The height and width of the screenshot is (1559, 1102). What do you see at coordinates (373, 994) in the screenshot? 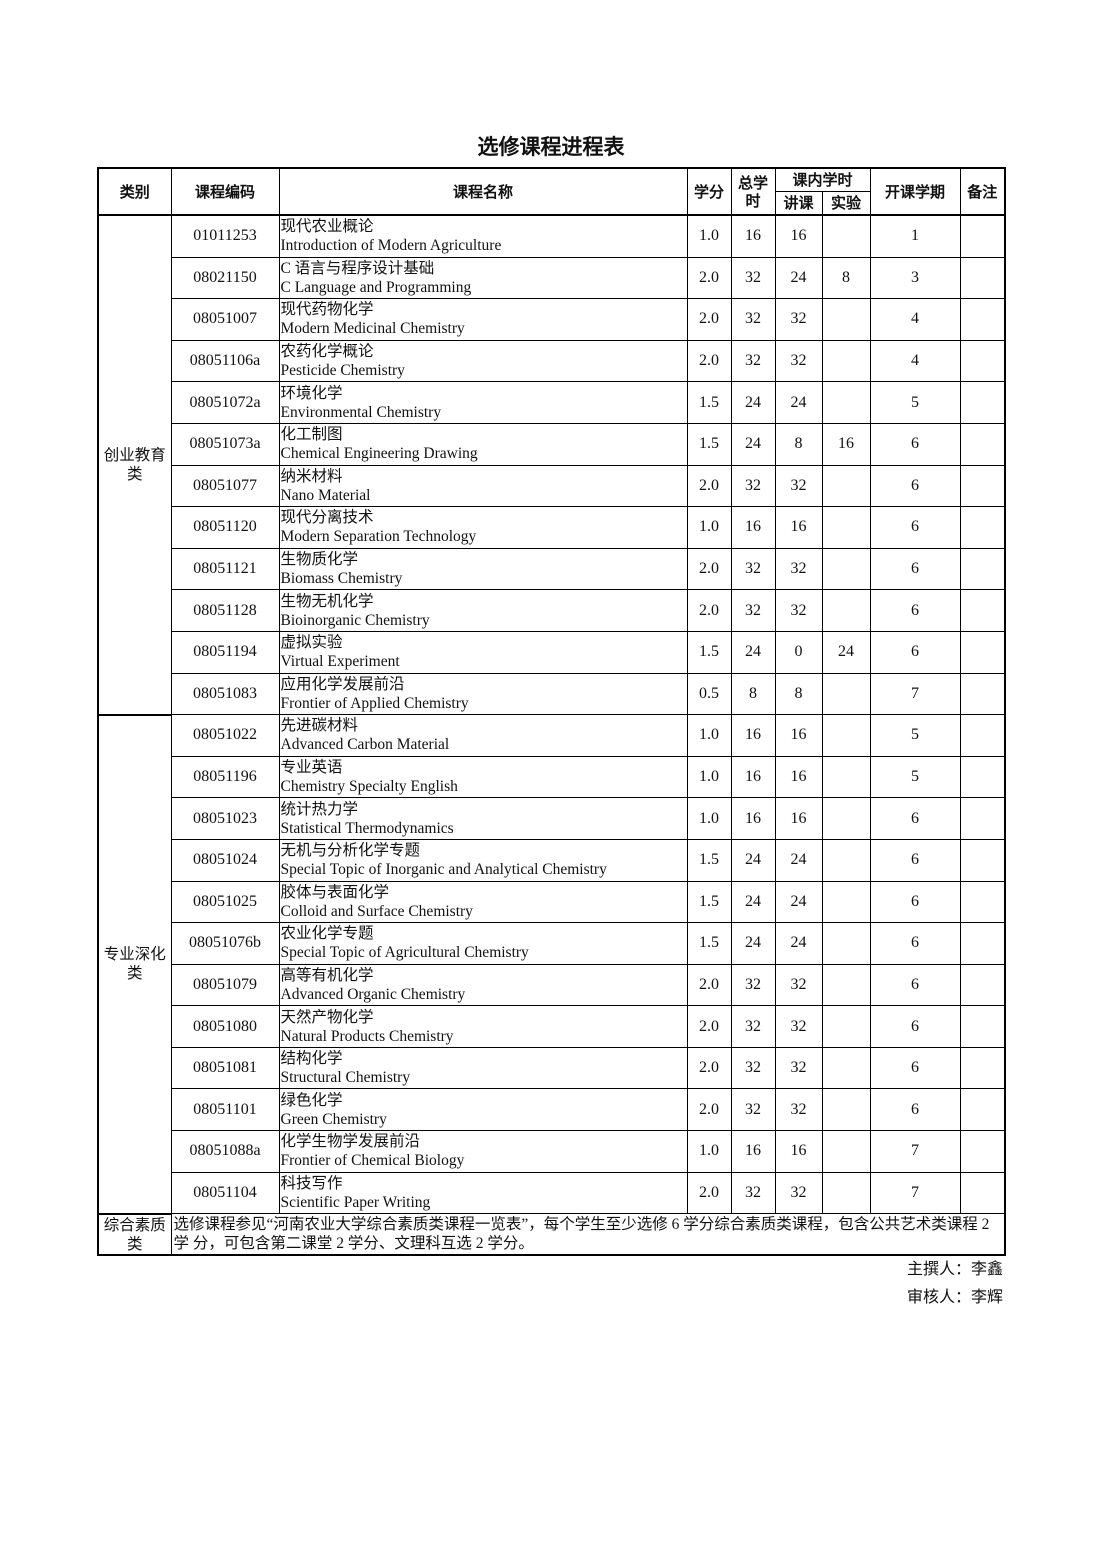
I see `course-name-en: Advanced Organic Chemistry` at bounding box center [373, 994].